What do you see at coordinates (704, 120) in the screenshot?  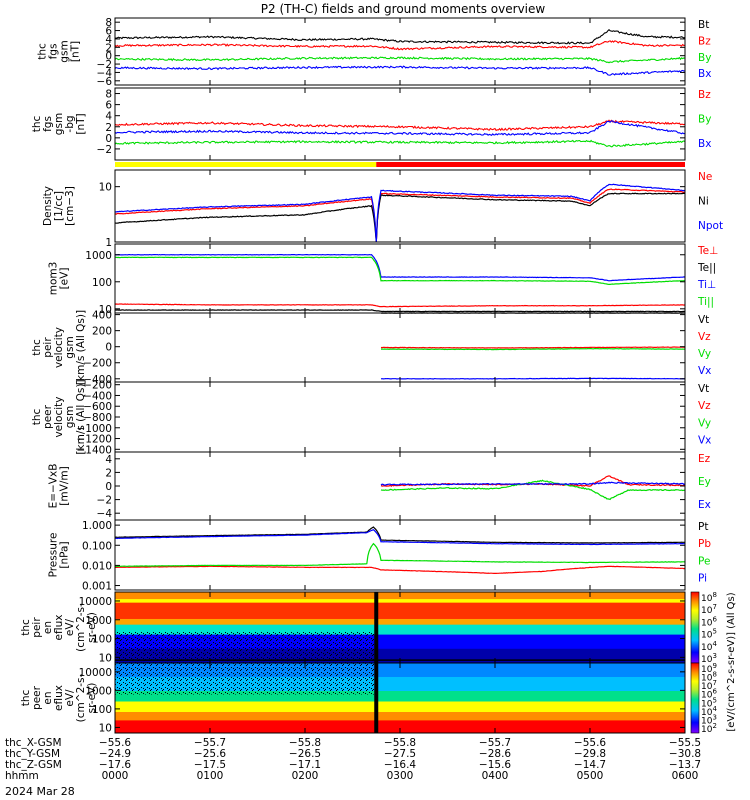 I see `legend-by: By` at bounding box center [704, 120].